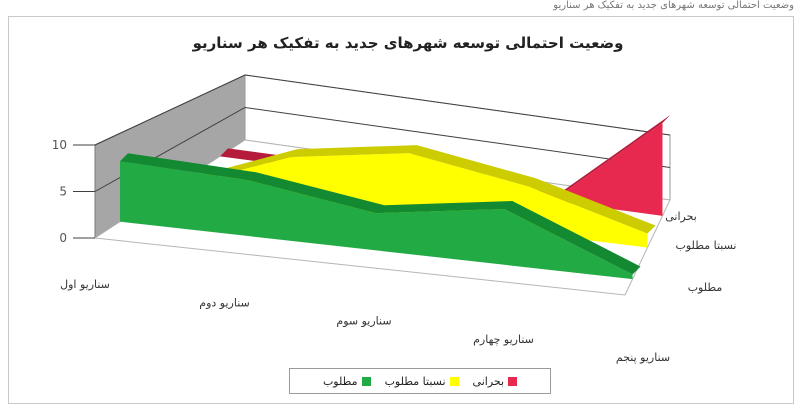 This screenshot has width=806, height=408. Describe the element at coordinates (59, 145) in the screenshot. I see `y-tick-label: 10` at that location.